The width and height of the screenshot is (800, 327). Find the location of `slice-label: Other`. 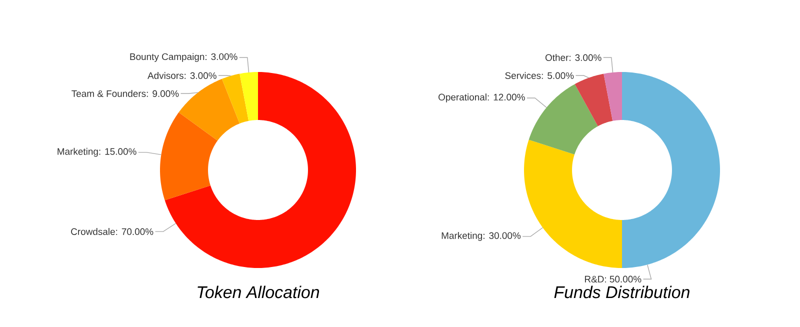

slice-label: Other is located at coordinates (557, 57).